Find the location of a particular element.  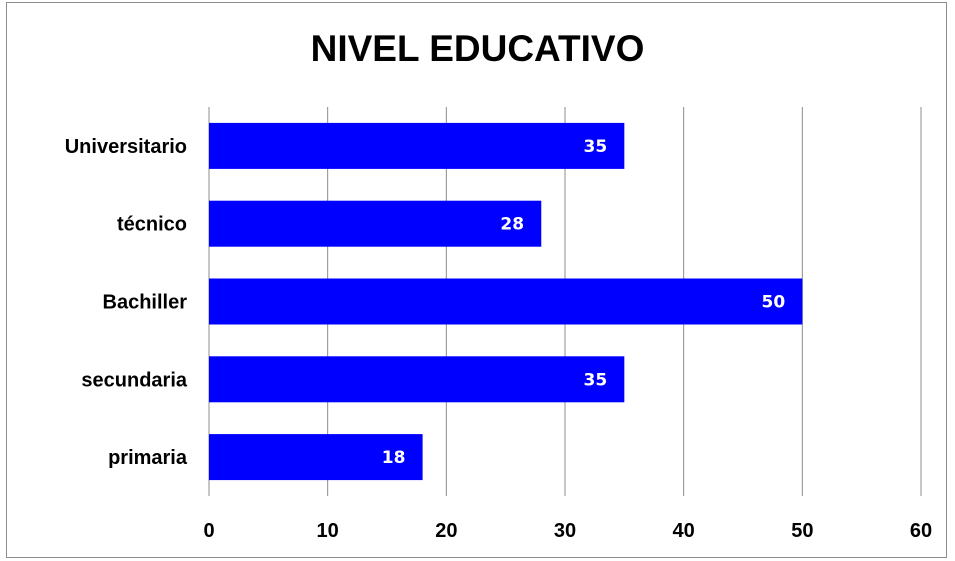

category-label: Universitario is located at coordinates (126, 147).